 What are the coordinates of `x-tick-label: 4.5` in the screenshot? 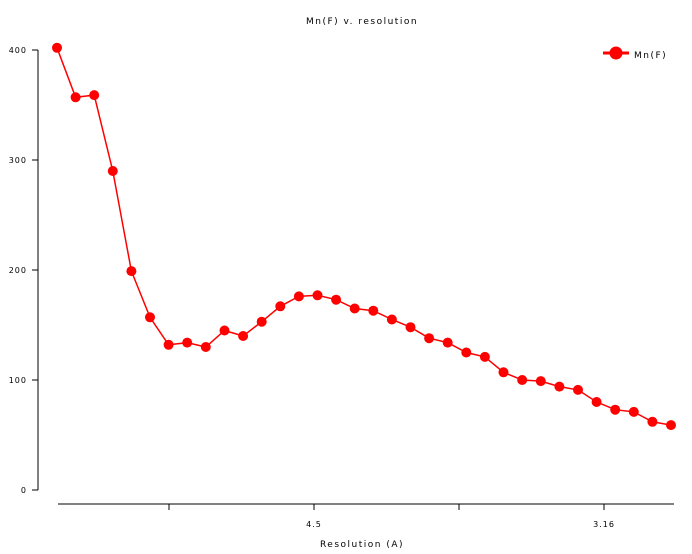 It's located at (314, 524).